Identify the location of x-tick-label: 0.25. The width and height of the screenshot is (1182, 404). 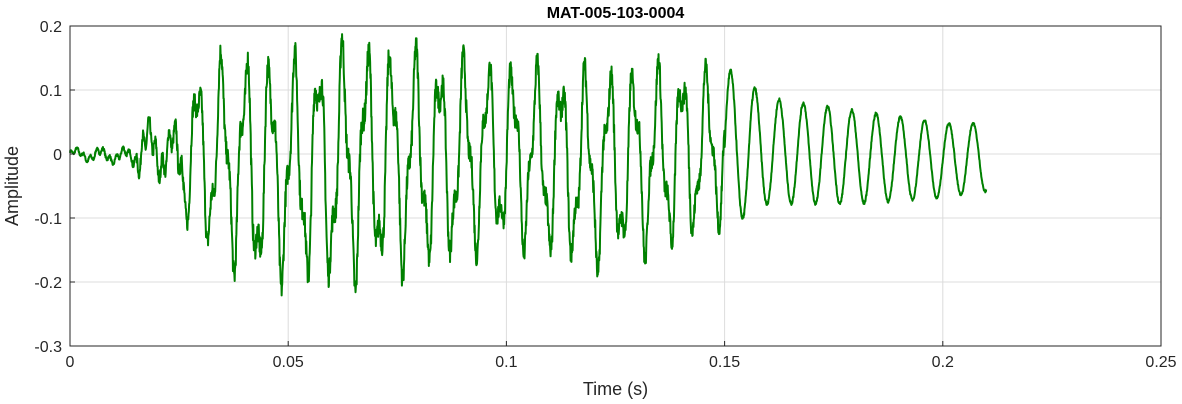
(1160, 362).